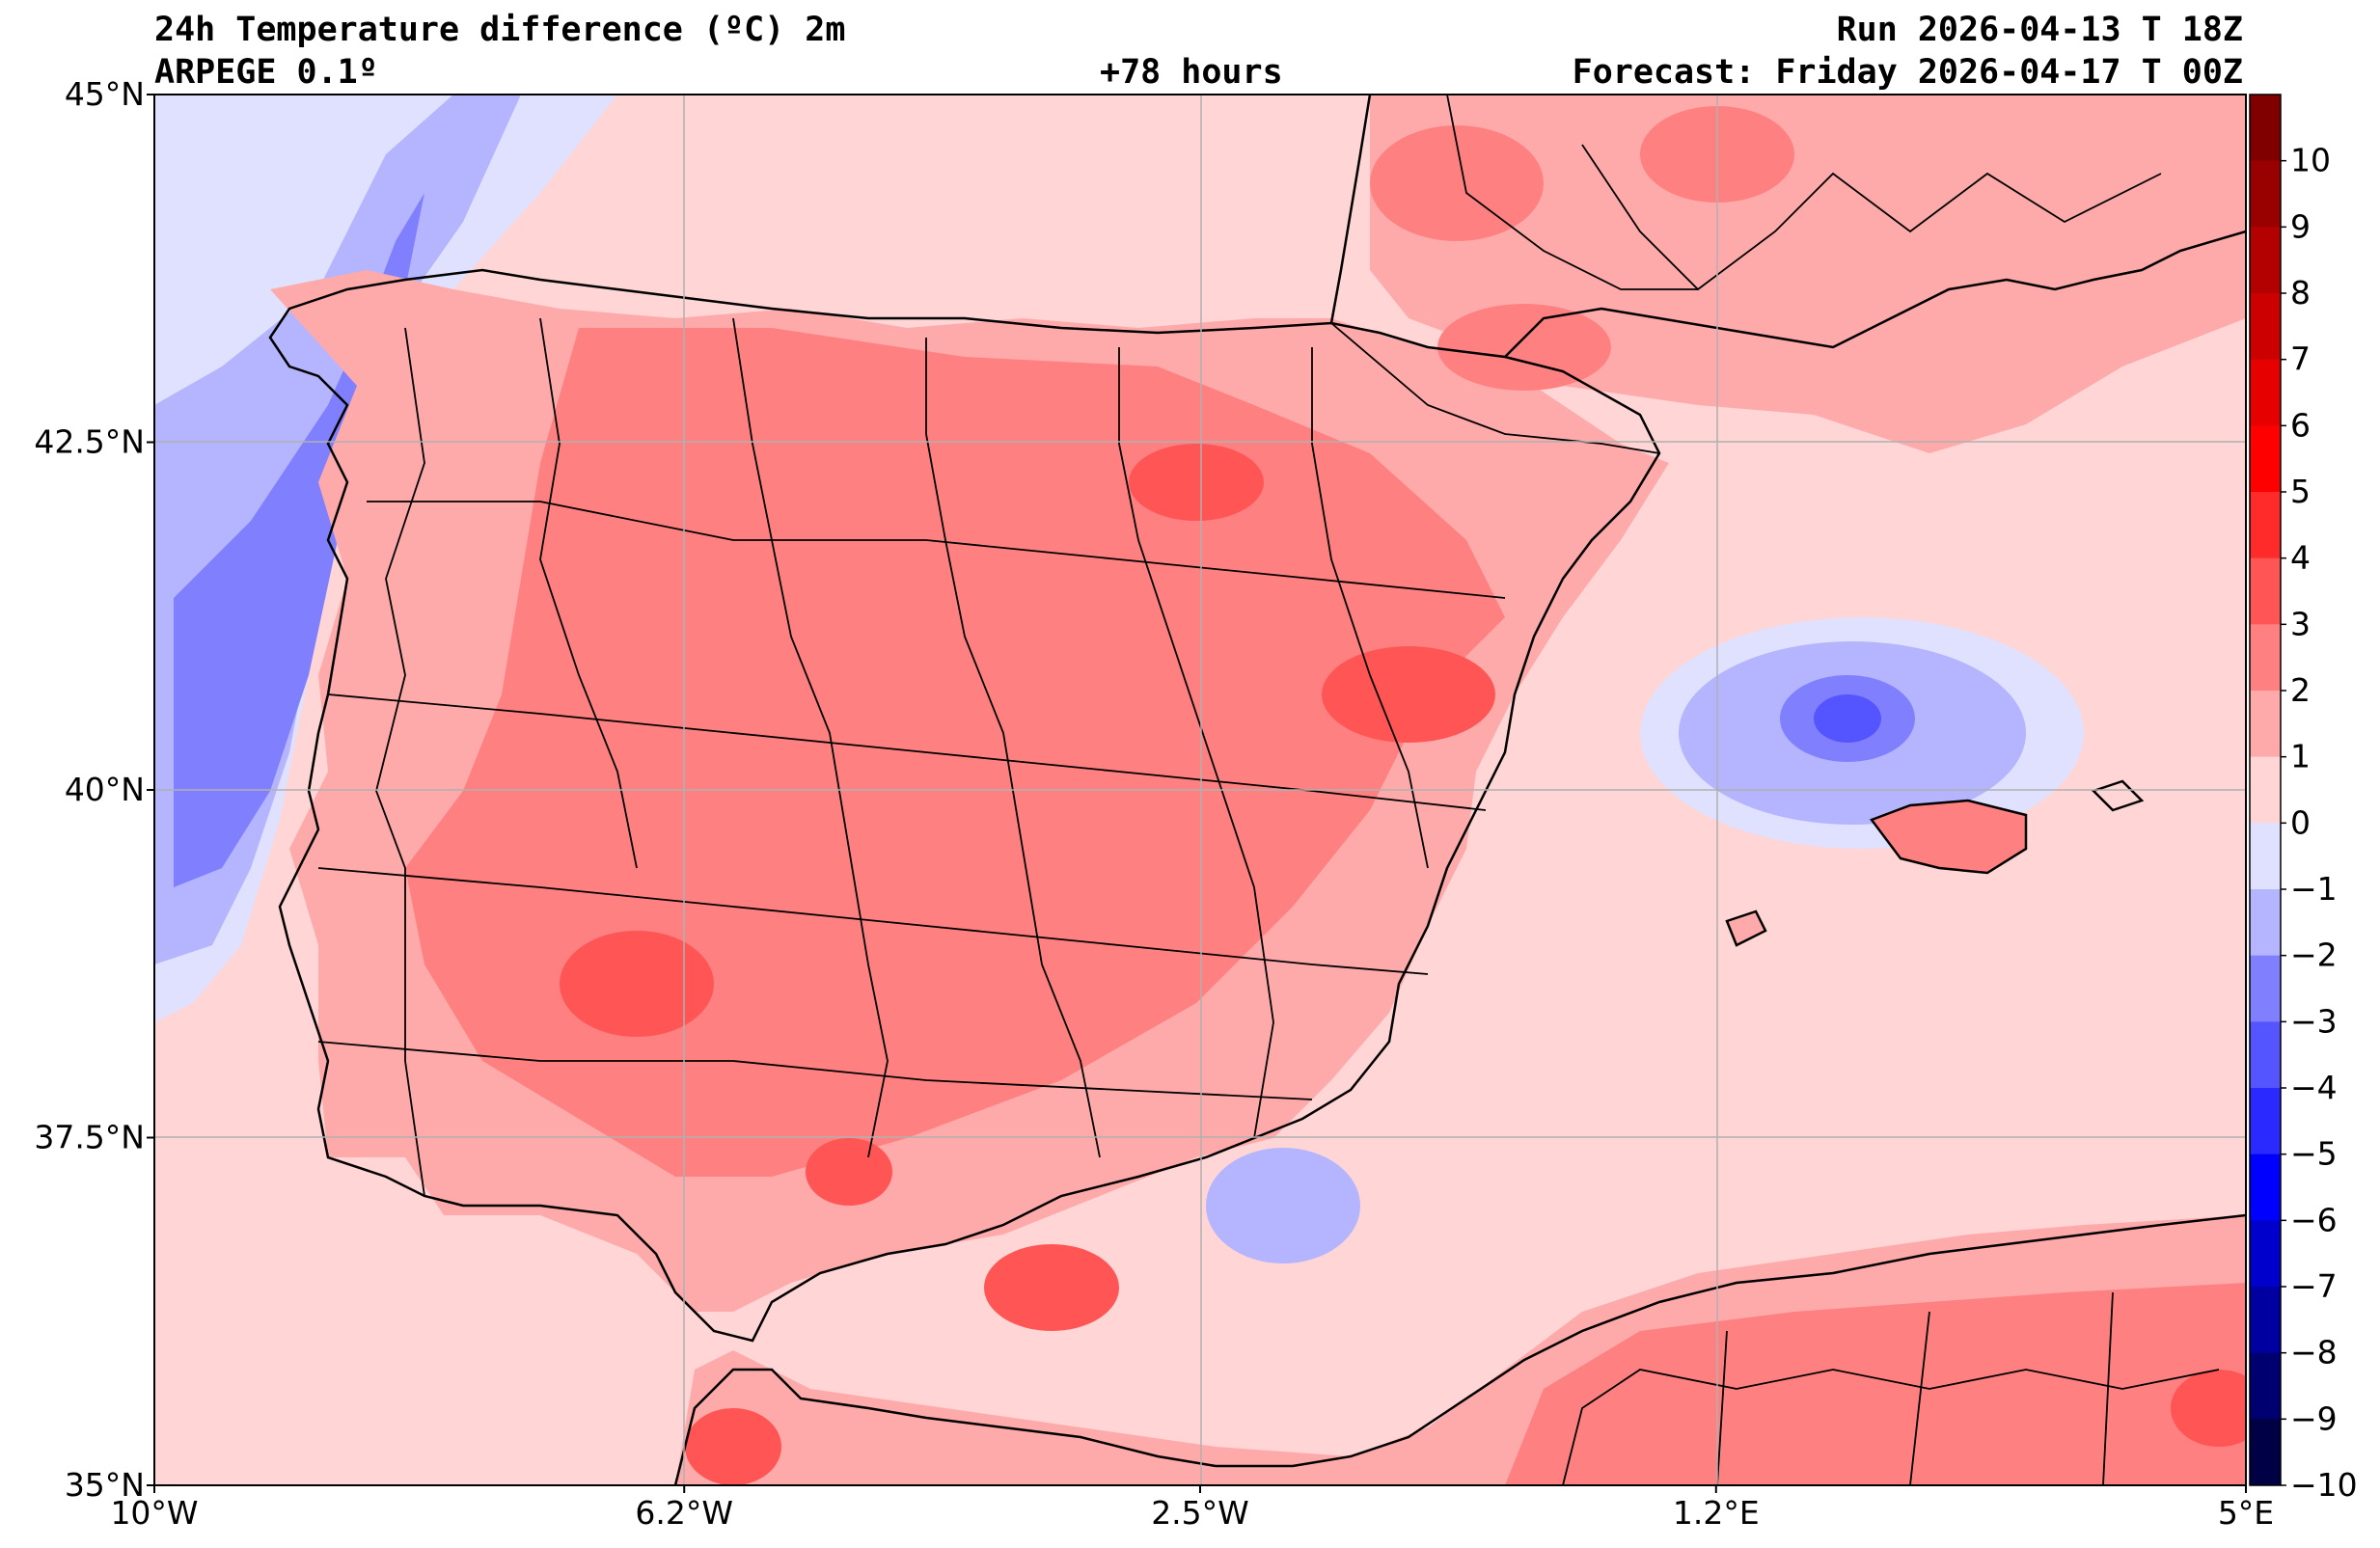 The image size is (2380, 1548). Describe the element at coordinates (2300, 623) in the screenshot. I see `colorbar-label: 3` at that location.